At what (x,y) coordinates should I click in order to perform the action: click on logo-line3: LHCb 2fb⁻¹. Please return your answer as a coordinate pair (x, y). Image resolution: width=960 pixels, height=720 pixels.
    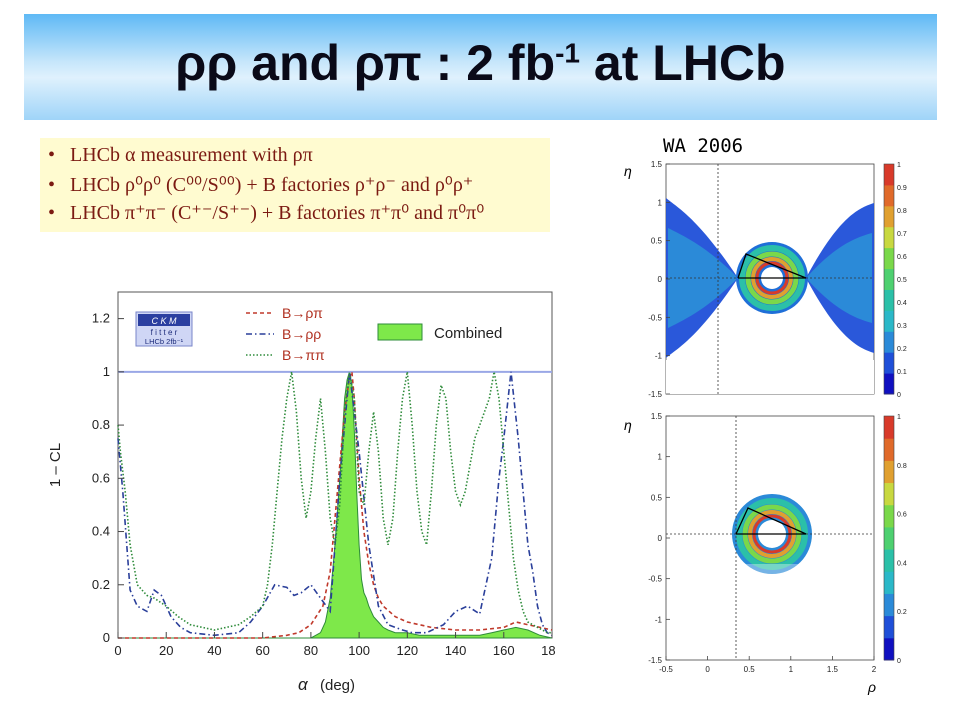
    Looking at the image, I should click on (164, 341).